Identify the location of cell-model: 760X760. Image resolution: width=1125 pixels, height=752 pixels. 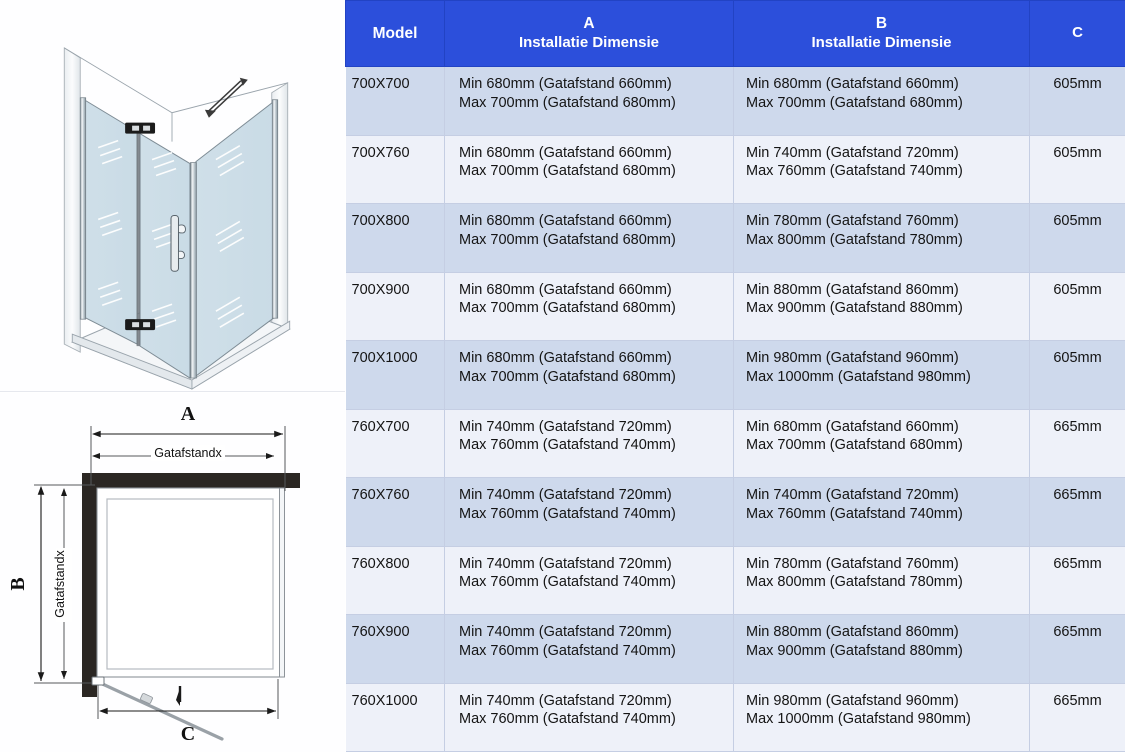
(395, 512).